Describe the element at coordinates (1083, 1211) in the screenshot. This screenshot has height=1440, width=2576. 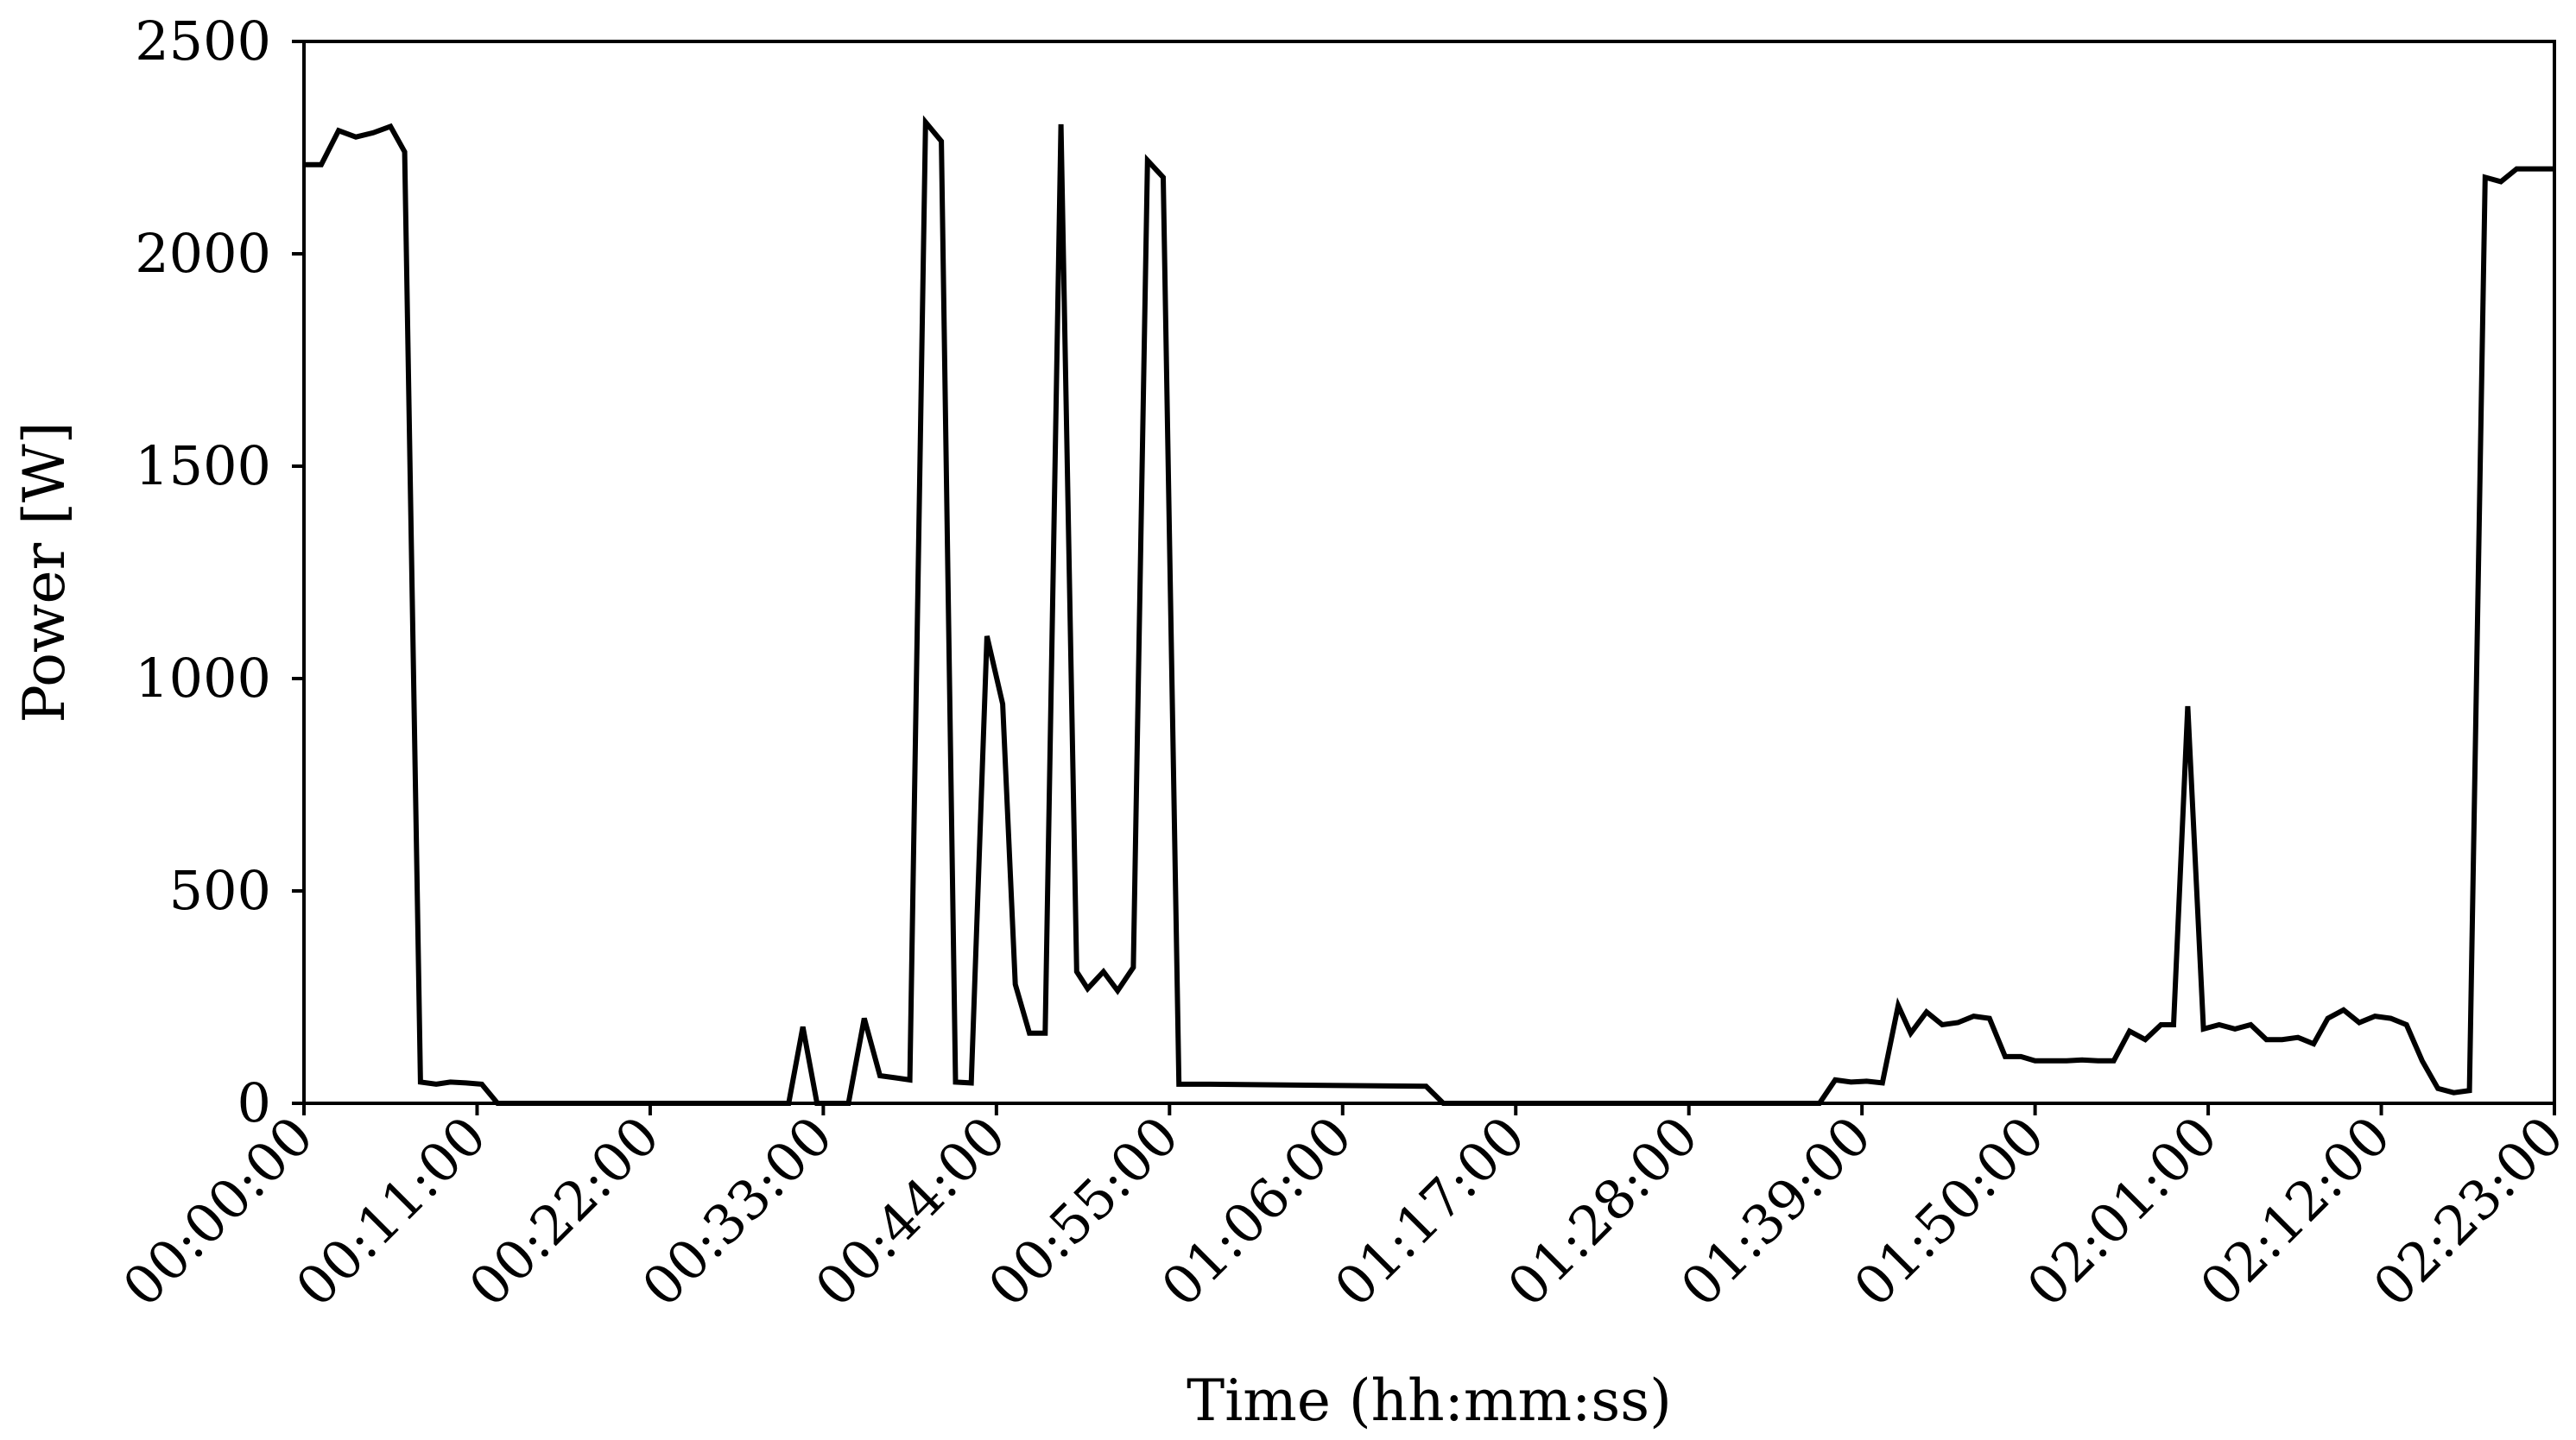
I see `x-tick-label: 00:55:00` at that location.